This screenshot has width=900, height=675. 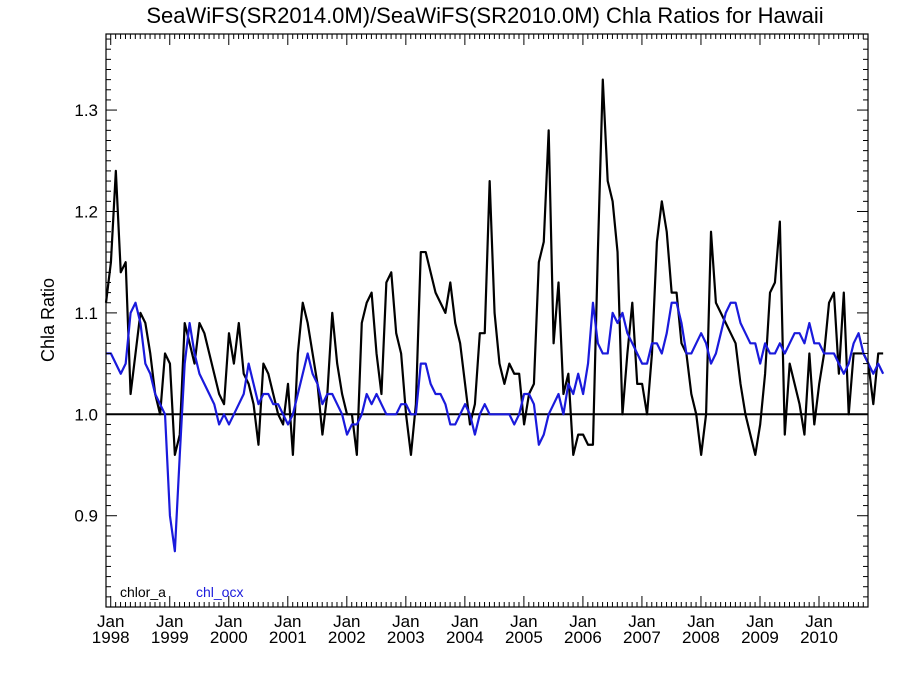 I want to click on x-tick-label-year: 2006, so click(x=583, y=637).